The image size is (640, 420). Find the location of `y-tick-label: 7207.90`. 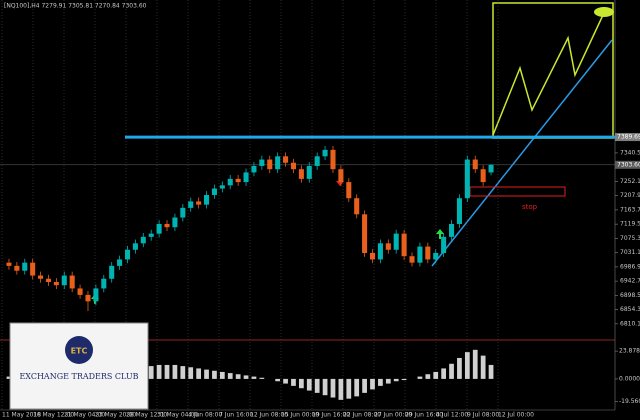

y-tick-label: 7207.90 is located at coordinates (630, 195).